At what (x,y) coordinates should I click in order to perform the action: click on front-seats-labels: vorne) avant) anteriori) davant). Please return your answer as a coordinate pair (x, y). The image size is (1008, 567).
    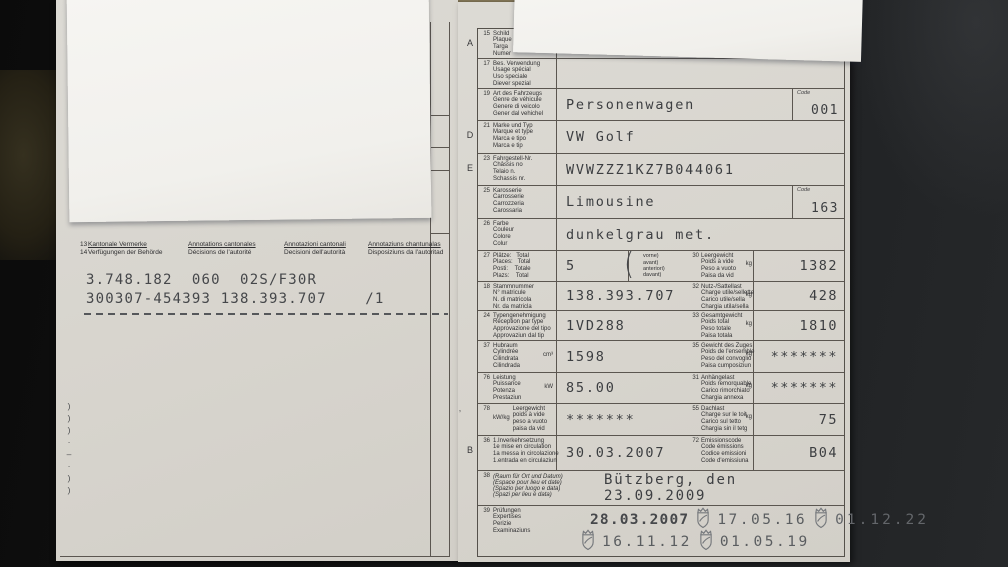
    Looking at the image, I should click on (654, 266).